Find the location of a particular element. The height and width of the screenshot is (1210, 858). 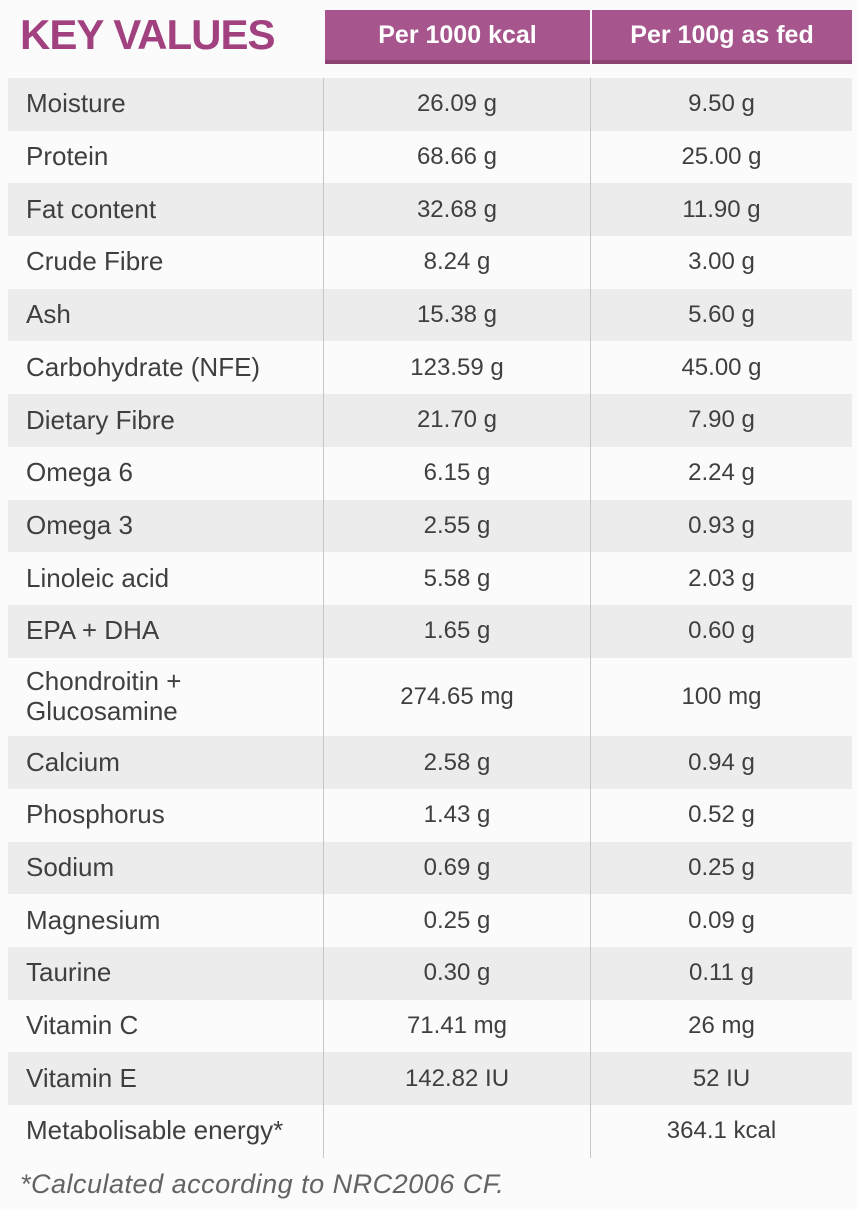

value-per-1000-kcal: 0.30 g is located at coordinates (456, 973).